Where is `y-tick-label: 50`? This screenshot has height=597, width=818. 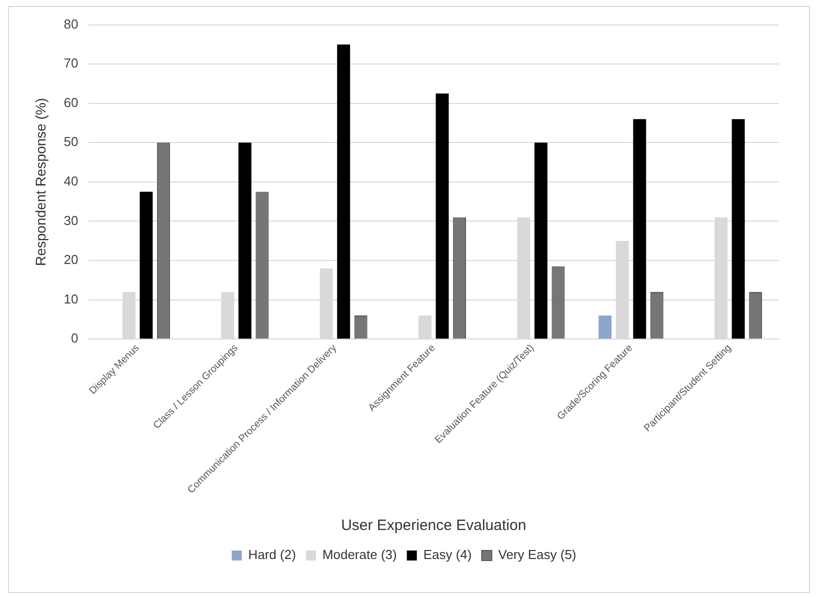 y-tick-label: 50 is located at coordinates (71, 142).